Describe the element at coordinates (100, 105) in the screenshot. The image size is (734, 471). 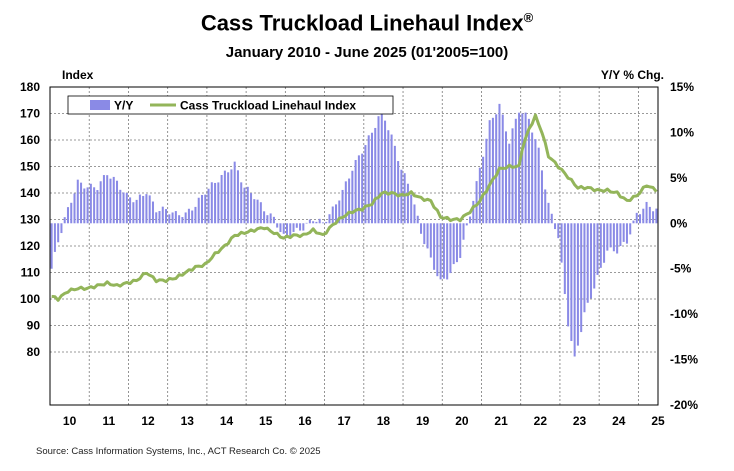
I see `legend-bar-swatch` at that location.